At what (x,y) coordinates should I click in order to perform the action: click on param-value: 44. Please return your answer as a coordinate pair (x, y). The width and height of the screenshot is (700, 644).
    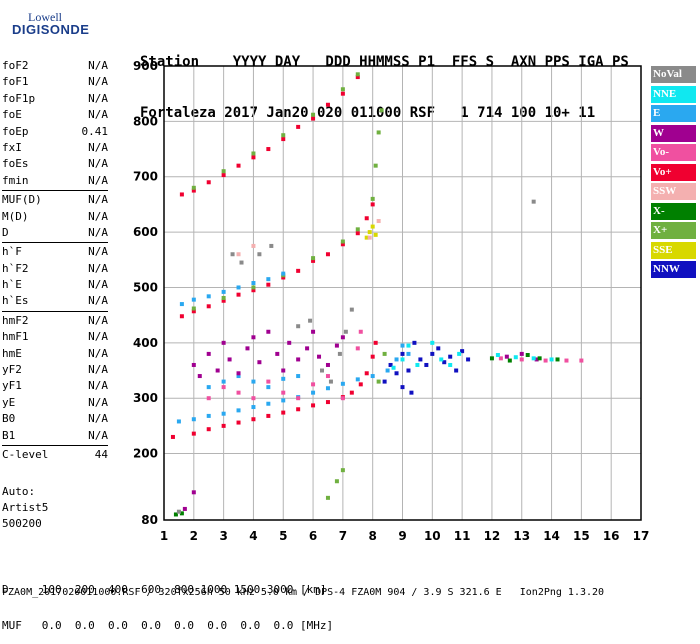
    Looking at the image, I should click on (101, 454).